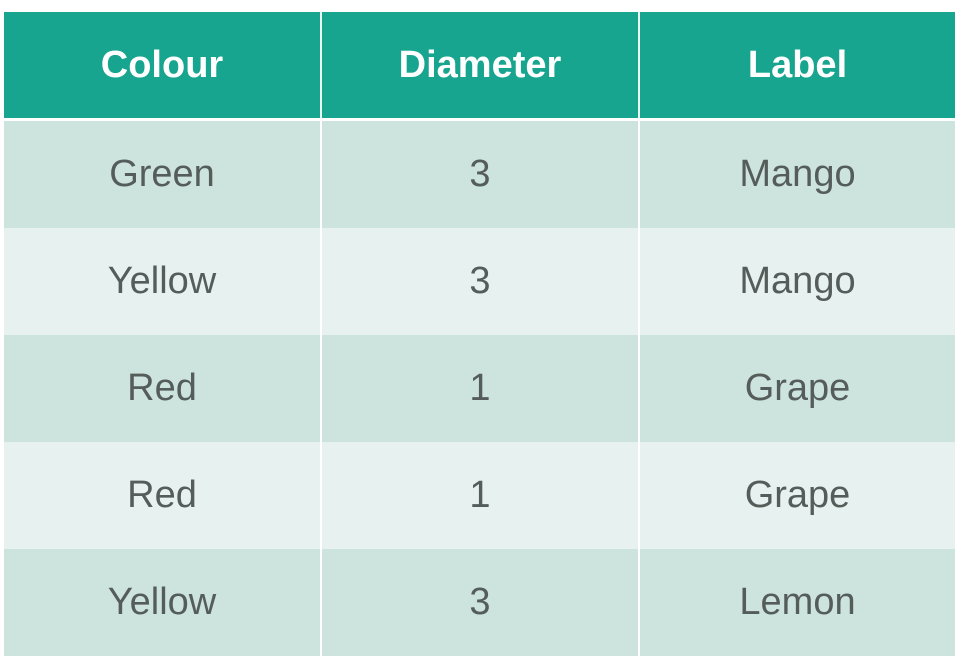 This screenshot has height=662, width=955. Describe the element at coordinates (797, 602) in the screenshot. I see `cell-label: Lemon` at that location.